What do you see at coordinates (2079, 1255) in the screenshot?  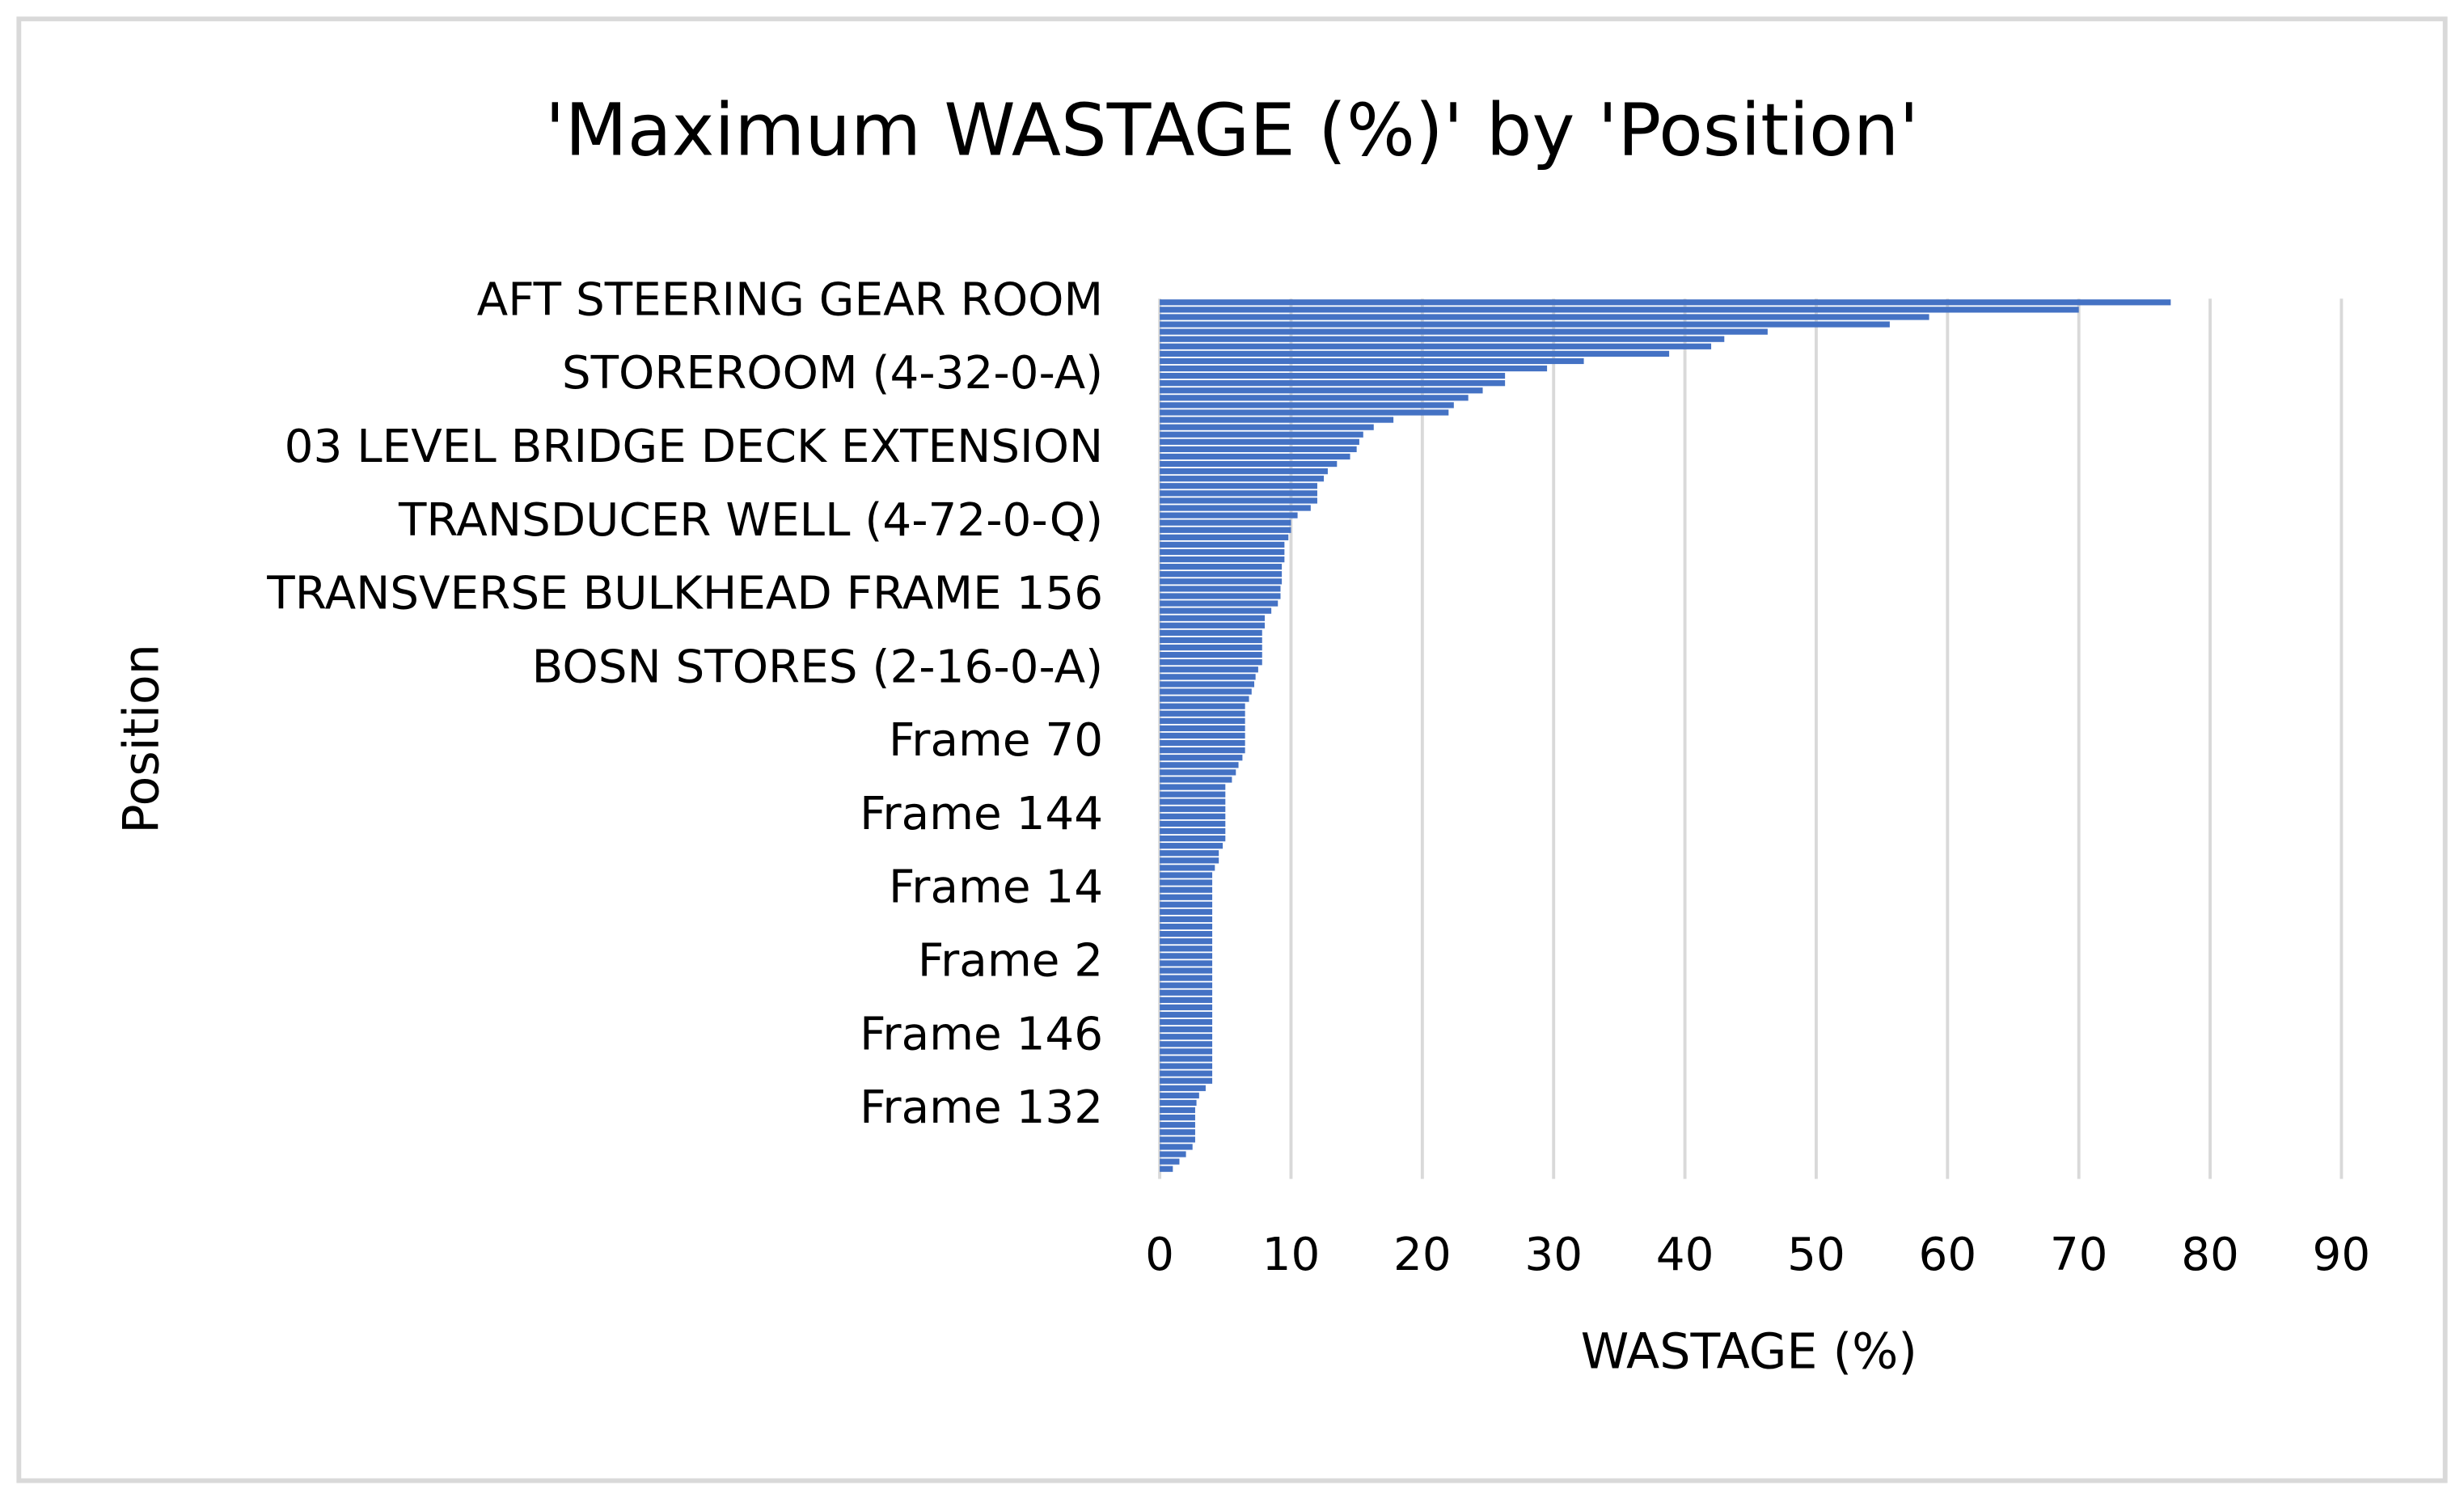 I see `x-tick-label: 70` at bounding box center [2079, 1255].